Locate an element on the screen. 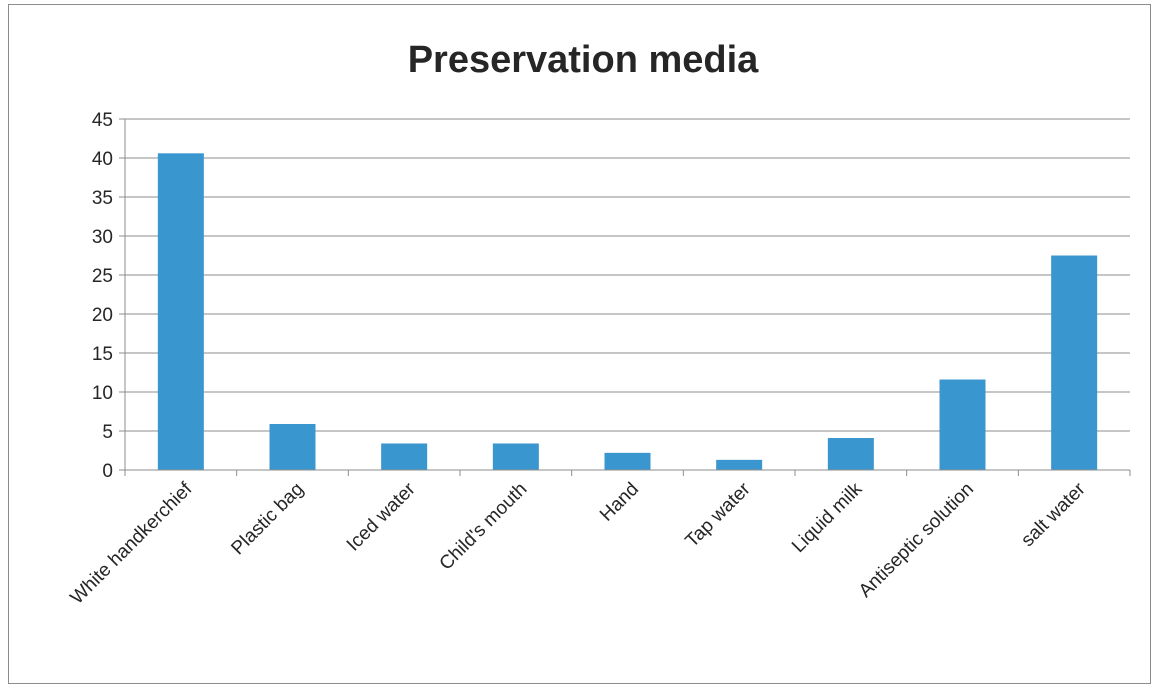 The width and height of the screenshot is (1152, 684). chart-title: Preservation media is located at coordinates (583, 60).